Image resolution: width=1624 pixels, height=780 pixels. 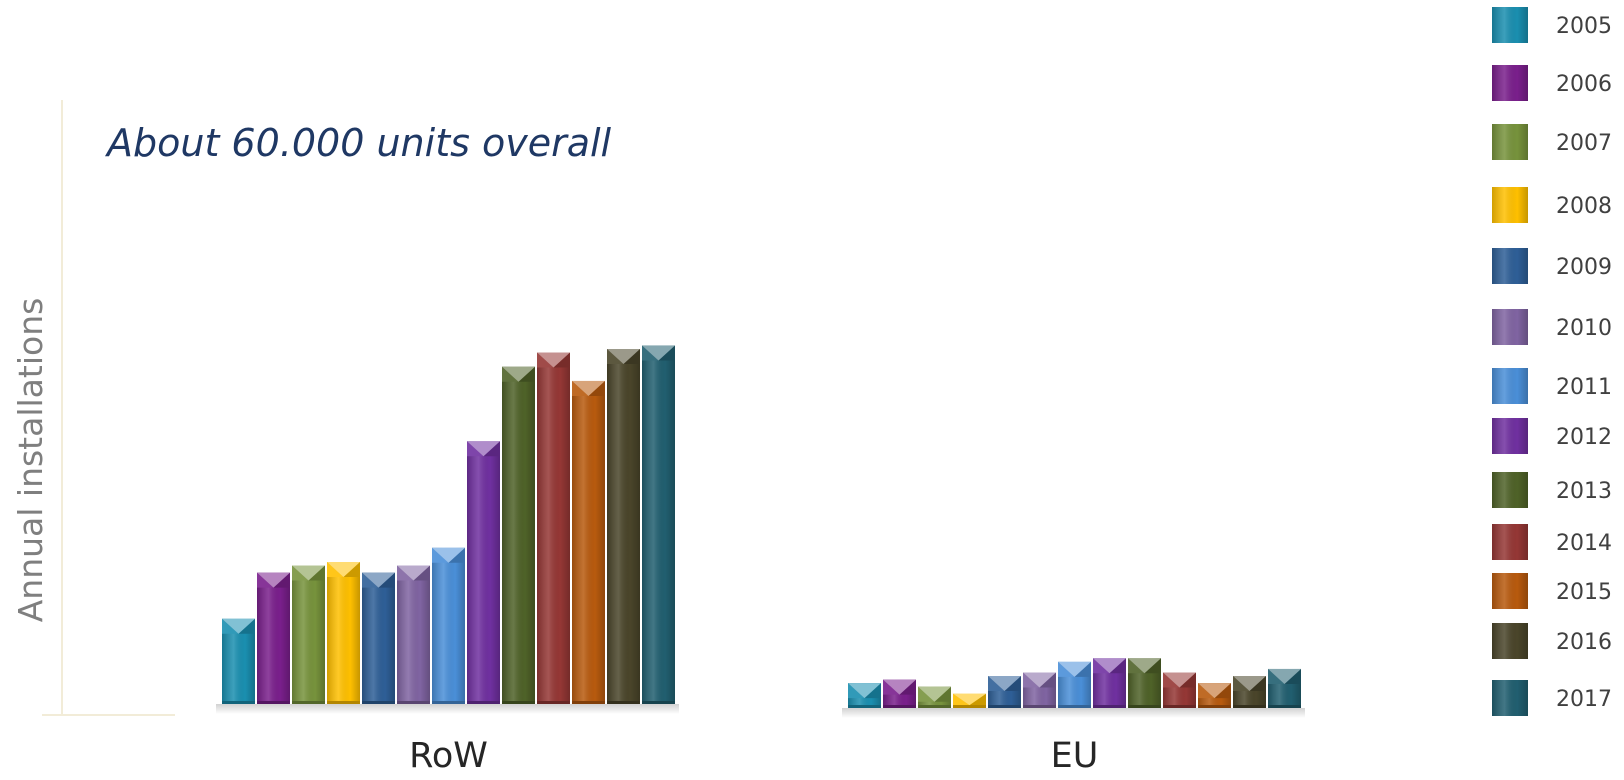 I want to click on y-axis-label: Annual installations, so click(x=30, y=460).